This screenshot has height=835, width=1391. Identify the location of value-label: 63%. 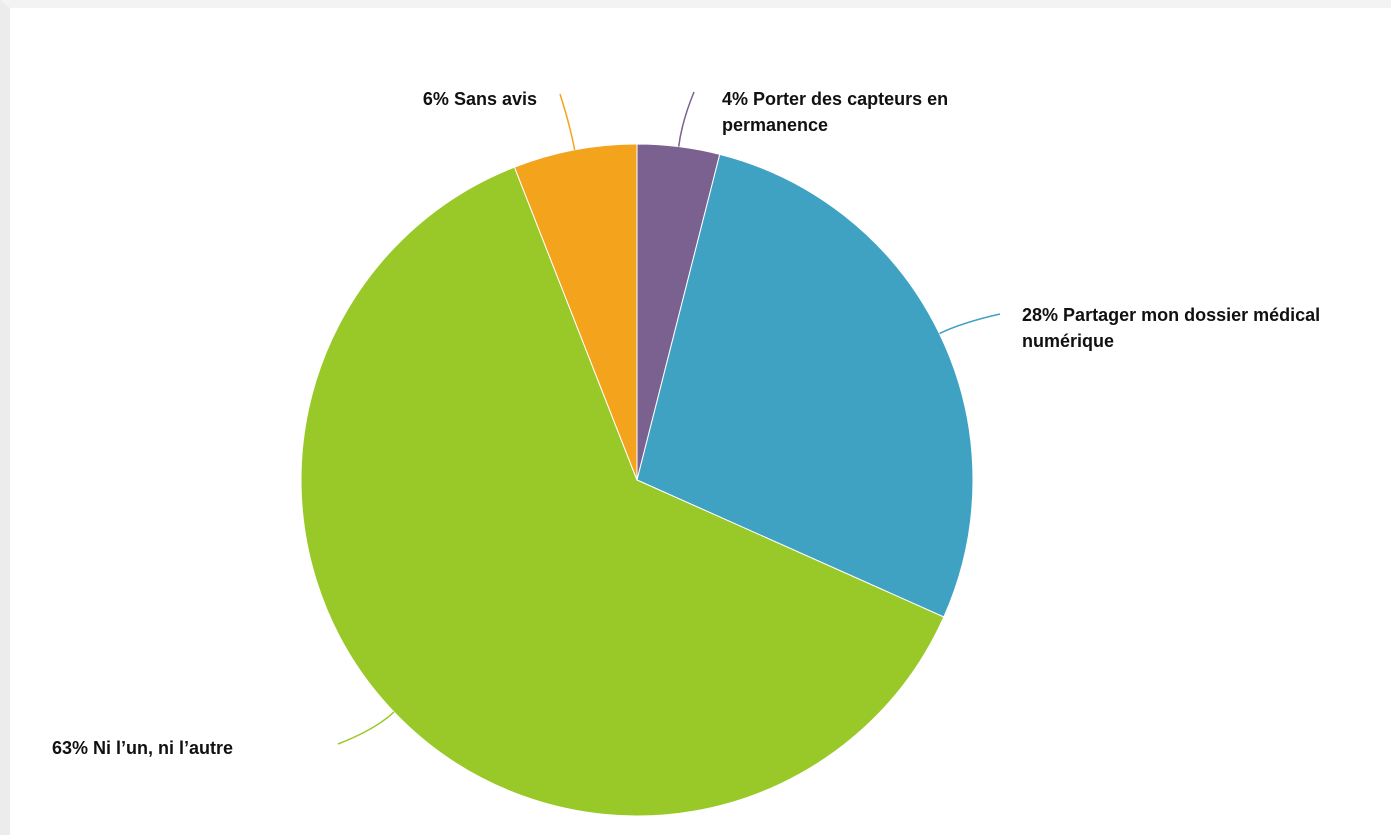
(70, 748).